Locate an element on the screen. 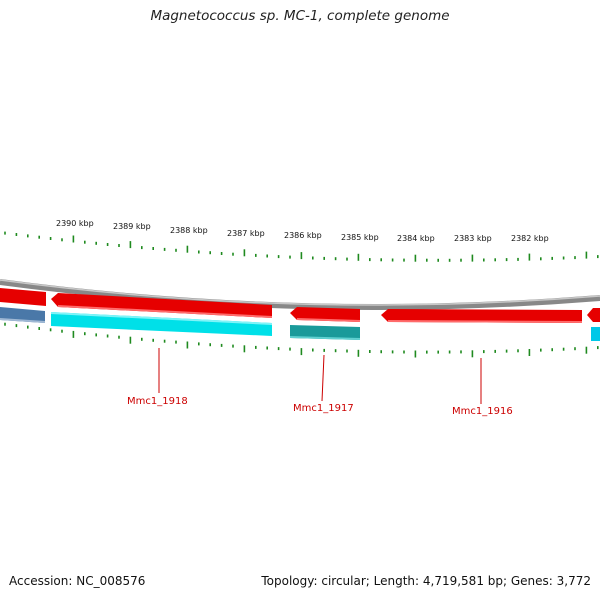 Image resolution: width=600 pixels, height=600 pixels. cyan-feature-right-edge is located at coordinates (595, 334).